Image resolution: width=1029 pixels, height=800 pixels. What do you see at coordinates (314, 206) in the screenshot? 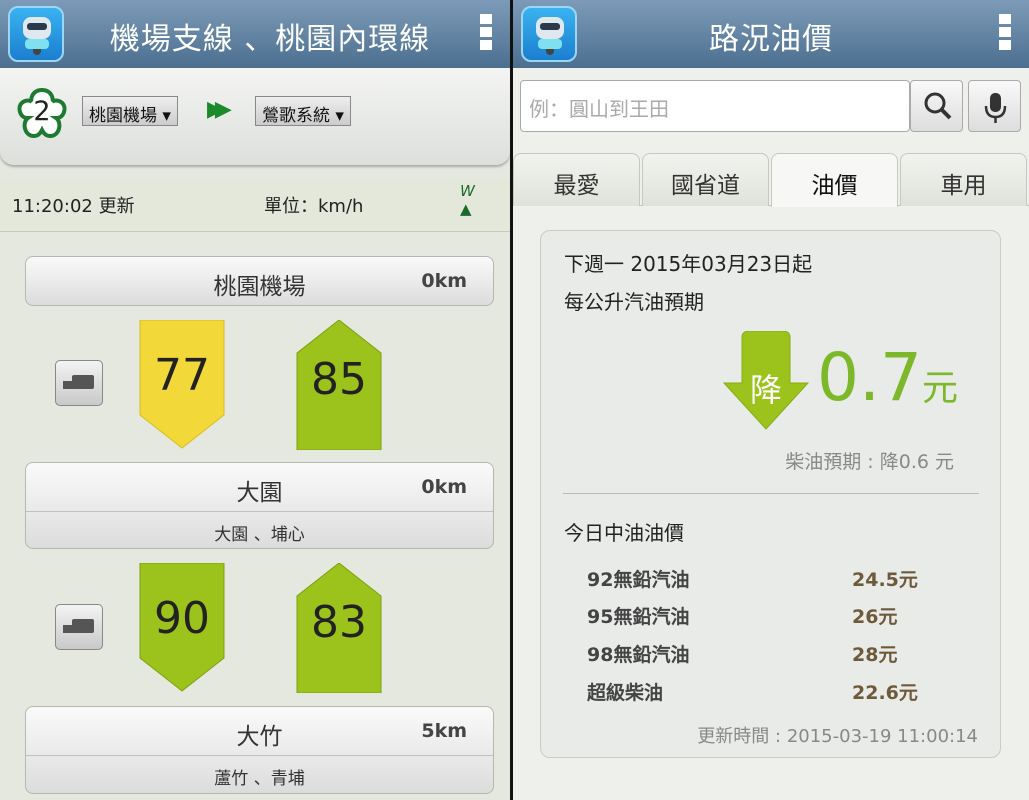
I see `unit-label: 單位：km/h` at bounding box center [314, 206].